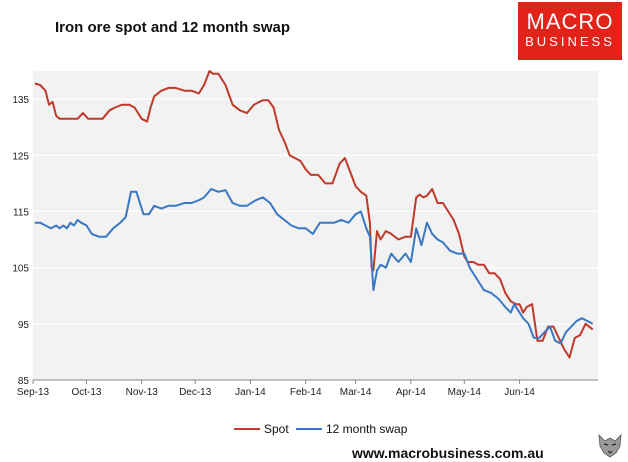 The image size is (628, 462). Describe the element at coordinates (24, 325) in the screenshot. I see `y-tick-label: 95` at that location.